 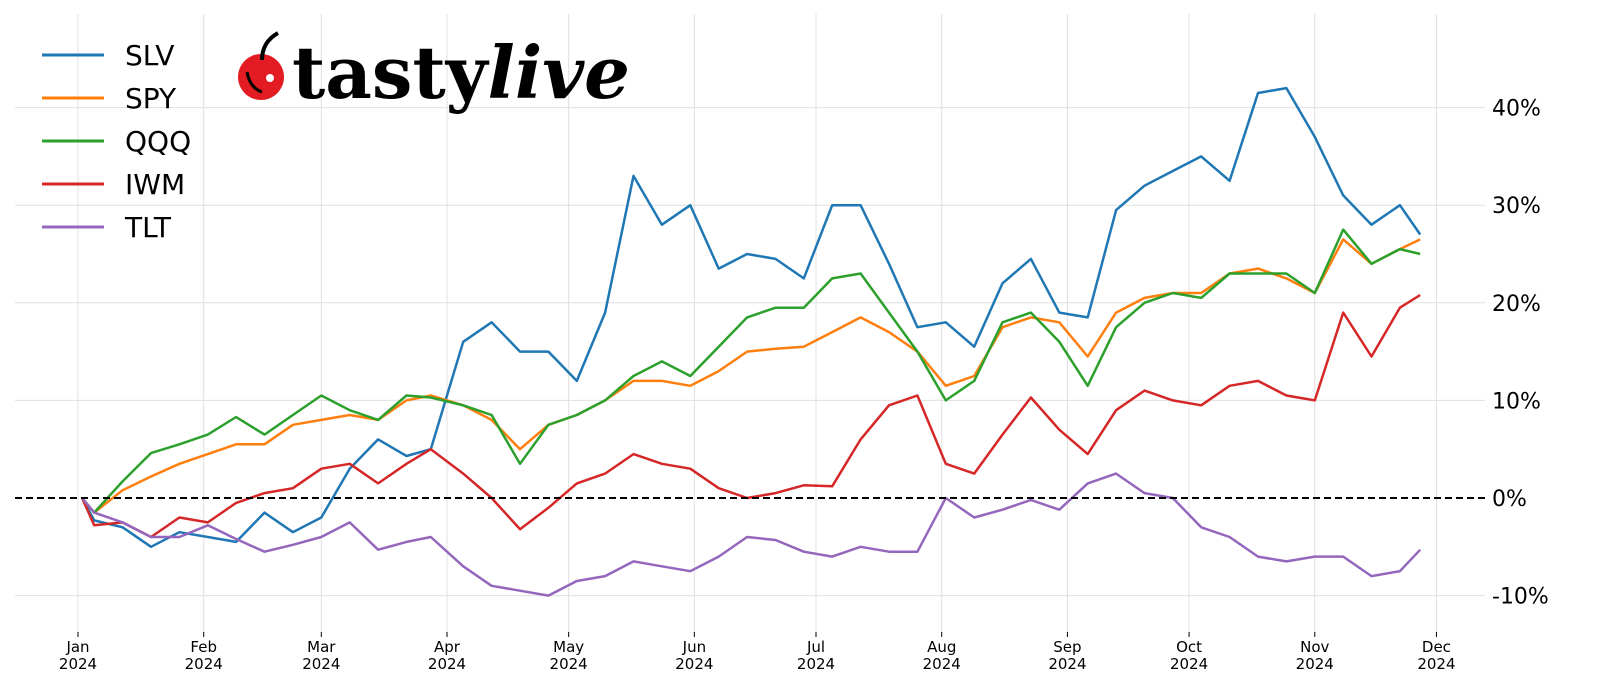 What do you see at coordinates (941, 647) in the screenshot?
I see `x-tick-label: Aug` at bounding box center [941, 647].